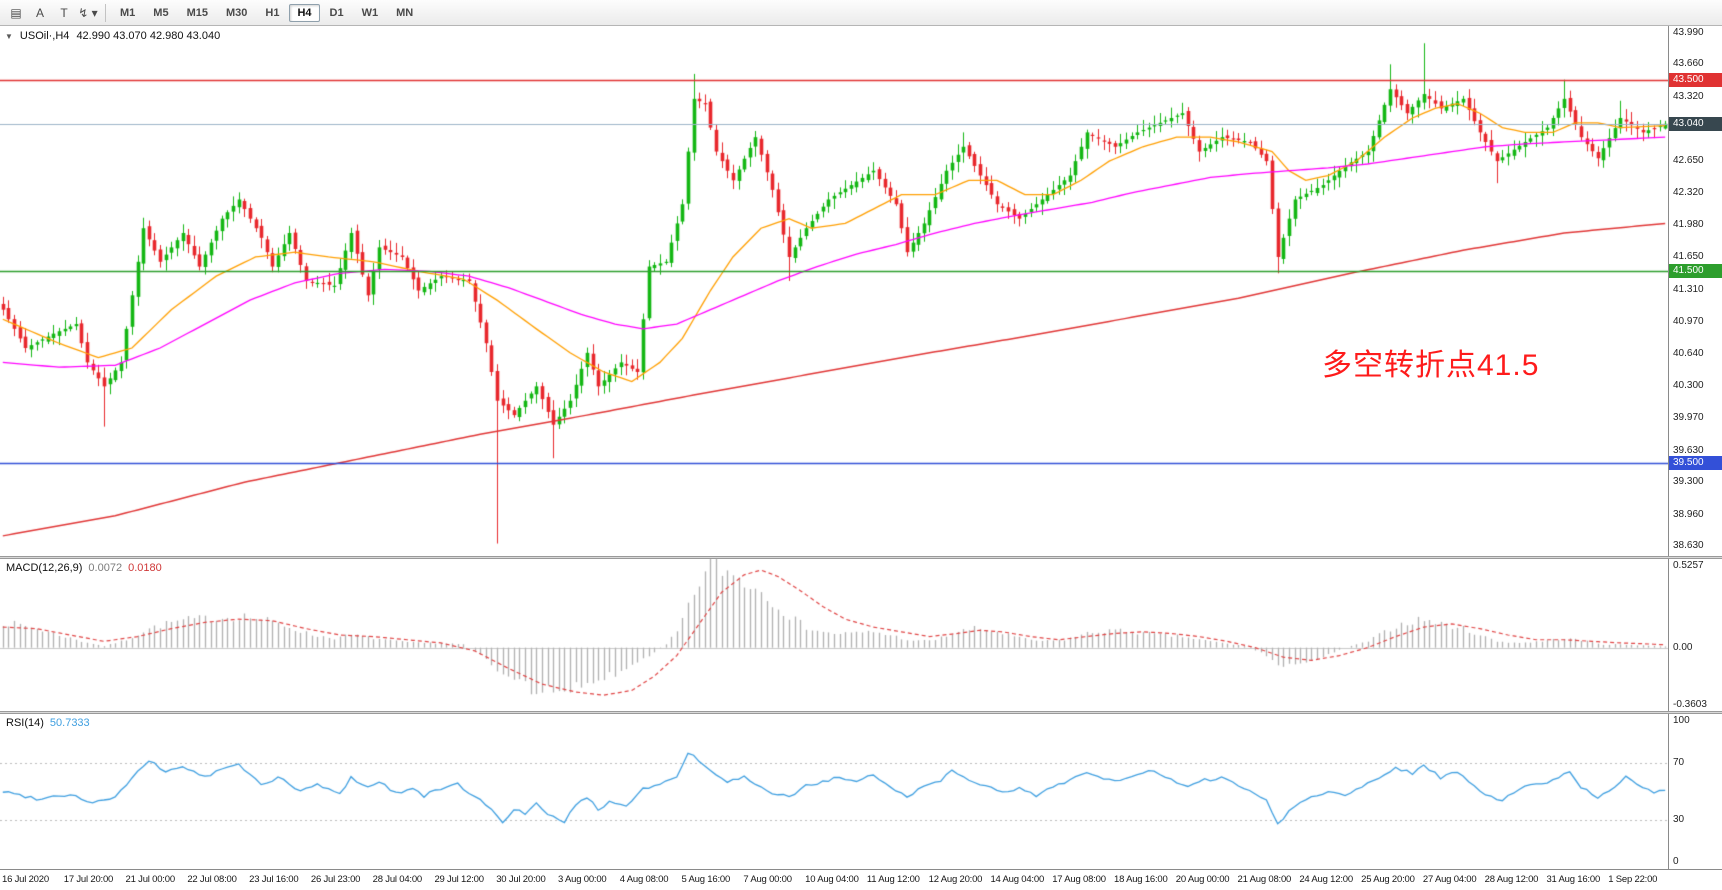 The image size is (1722, 890). What do you see at coordinates (397, 879) in the screenshot?
I see `time-label: 28 Jul 04:00` at bounding box center [397, 879].